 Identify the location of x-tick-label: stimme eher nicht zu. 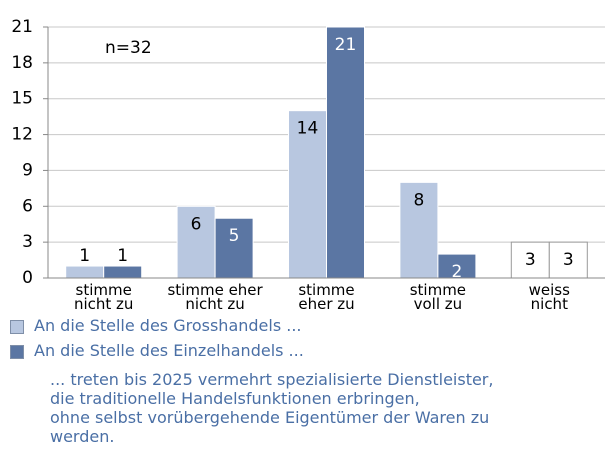
(215, 297).